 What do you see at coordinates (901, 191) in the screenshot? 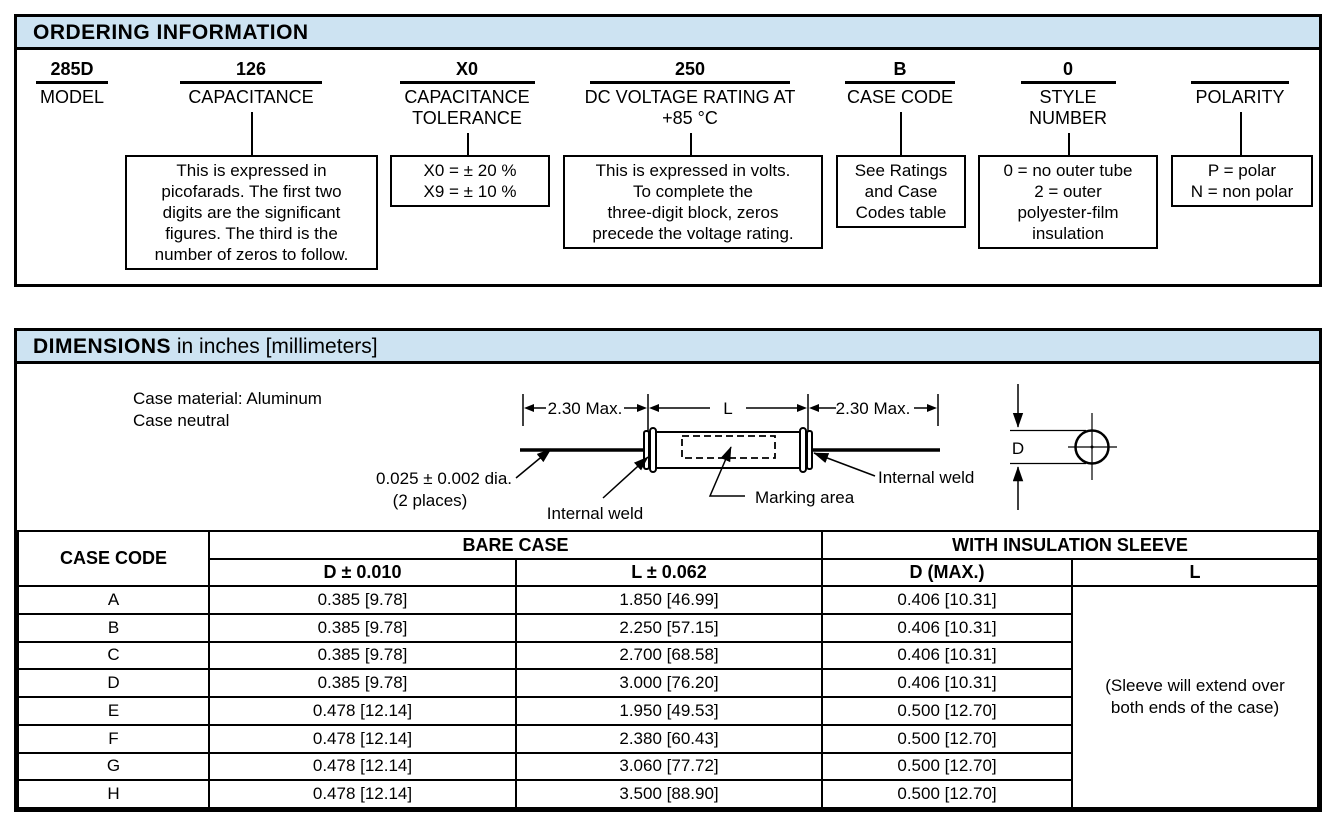
I see `case-code-note: See Ratings and Case Codes table` at bounding box center [901, 191].